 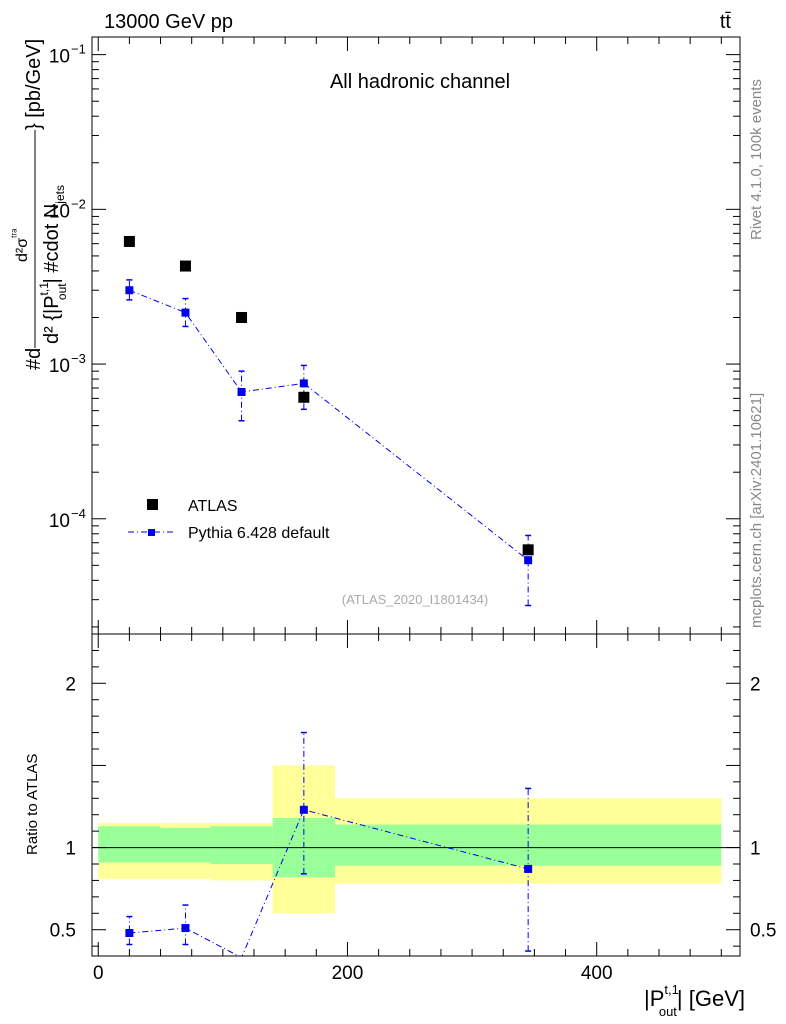 I want to click on ylabel-part6: out, so click(x=62, y=291).